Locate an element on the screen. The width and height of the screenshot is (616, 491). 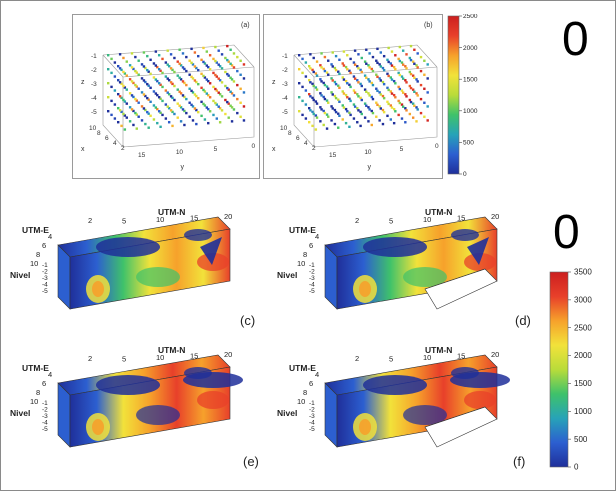
nivel-tick: -1 is located at coordinates (312, 403).